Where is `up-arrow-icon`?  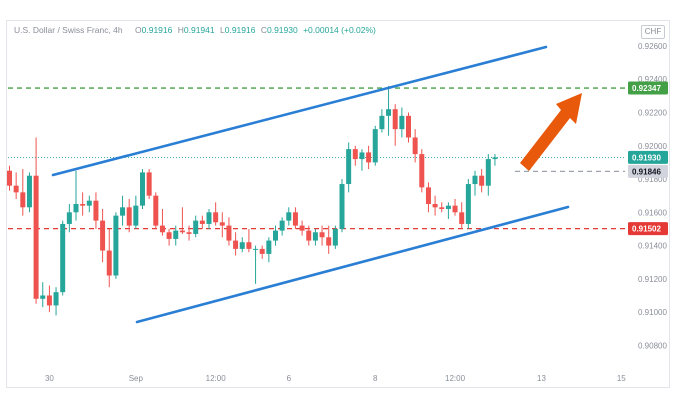
up-arrow-icon is located at coordinates (551, 132).